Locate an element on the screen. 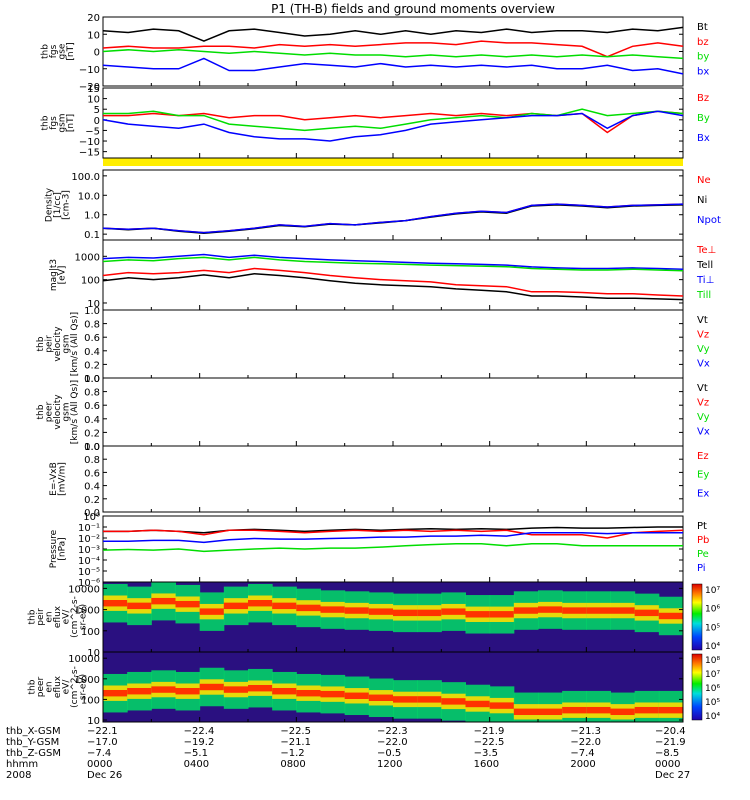 The height and width of the screenshot is (800, 750). x-tick-value: 1200 is located at coordinates (389, 764).